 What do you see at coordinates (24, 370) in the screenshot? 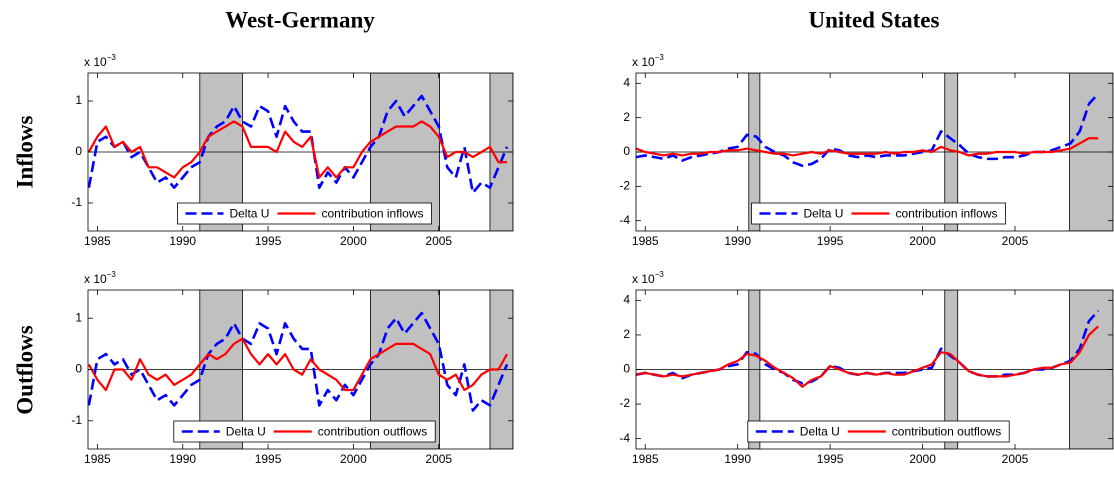
I see `row-title: Outflows` at bounding box center [24, 370].